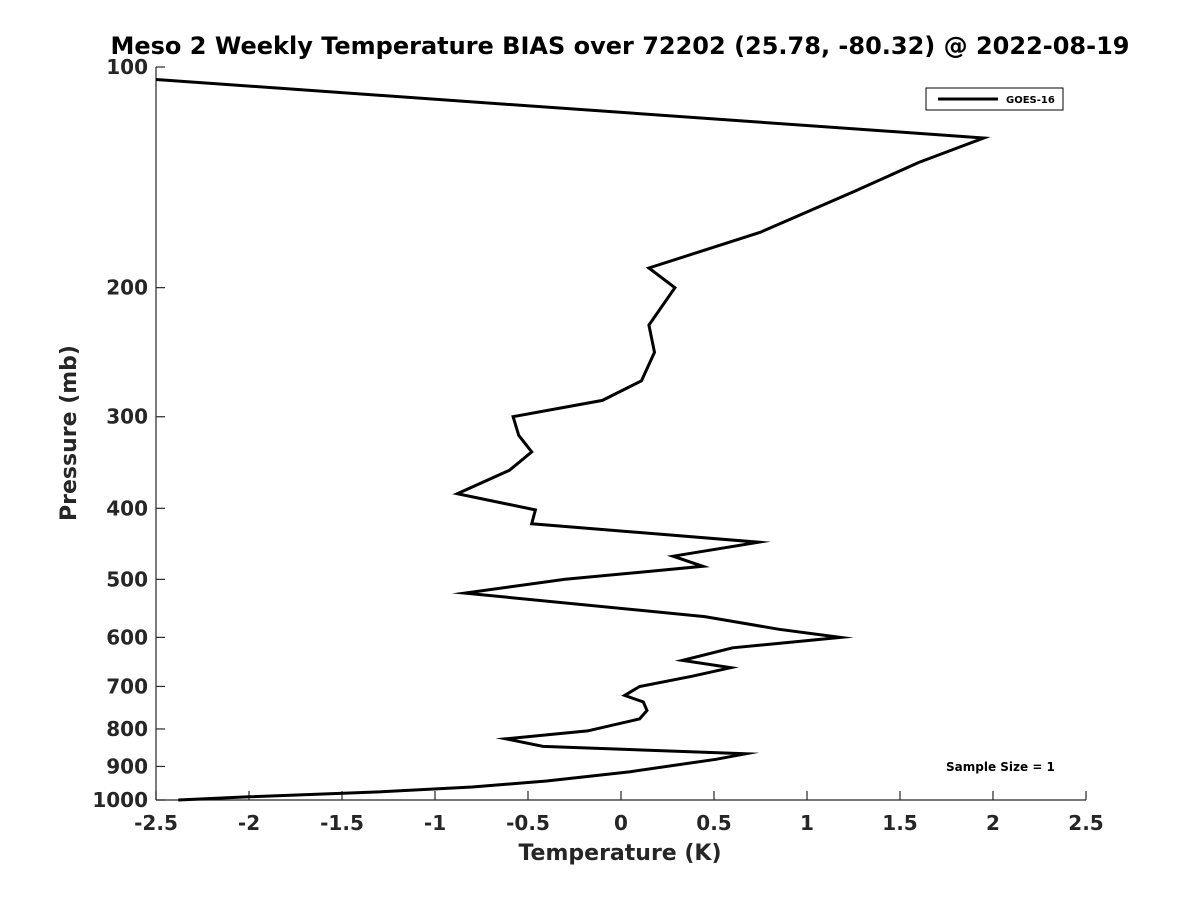 Image resolution: width=1200 pixels, height=900 pixels. Describe the element at coordinates (127, 67) in the screenshot. I see `y-tick-label: 100` at that location.